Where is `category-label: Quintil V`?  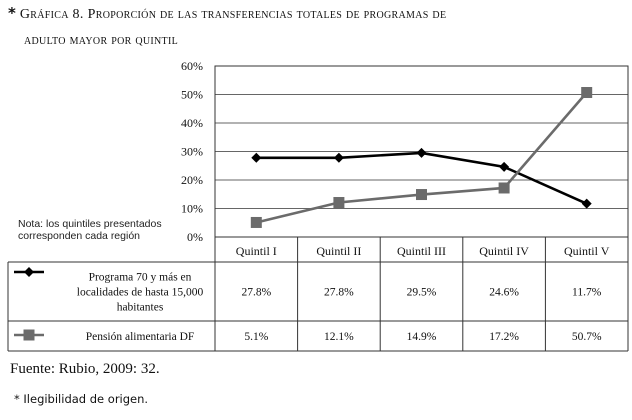 category-label: Quintil V is located at coordinates (587, 251).